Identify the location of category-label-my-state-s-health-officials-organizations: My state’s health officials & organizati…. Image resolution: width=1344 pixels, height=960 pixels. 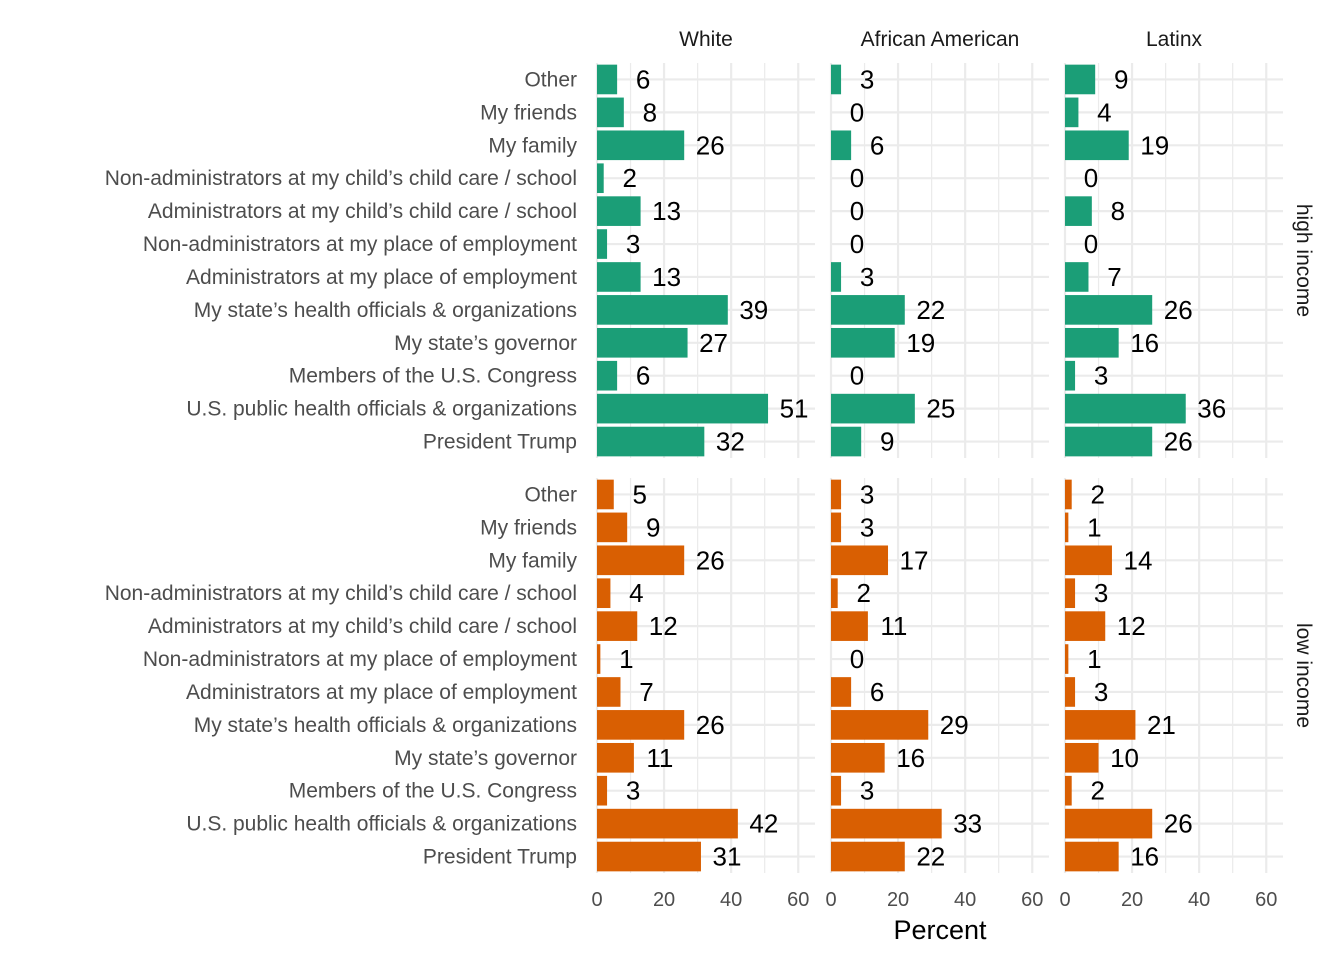
(385, 310).